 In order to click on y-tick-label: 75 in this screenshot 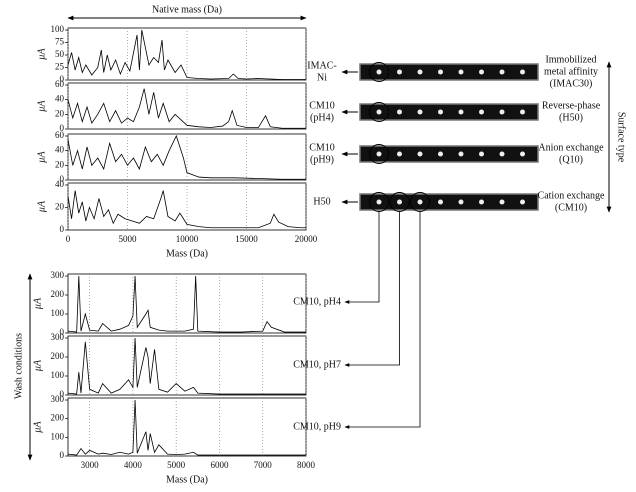, I will do `click(60, 42)`.